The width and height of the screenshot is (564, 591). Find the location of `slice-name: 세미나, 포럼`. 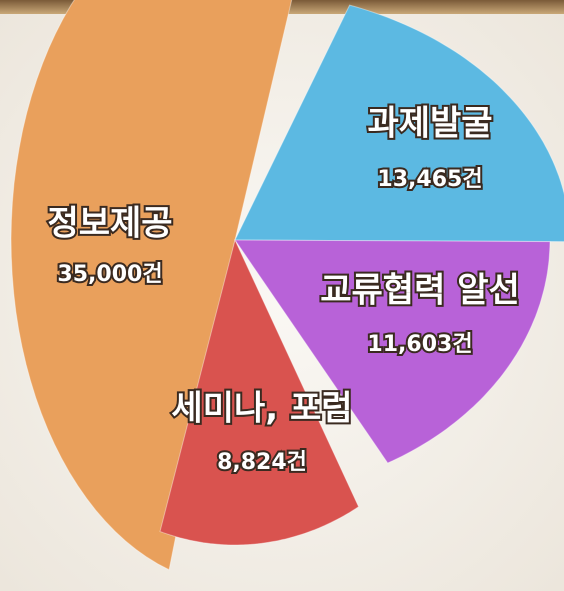

slice-name: 세미나, 포럼 is located at coordinates (261, 409).